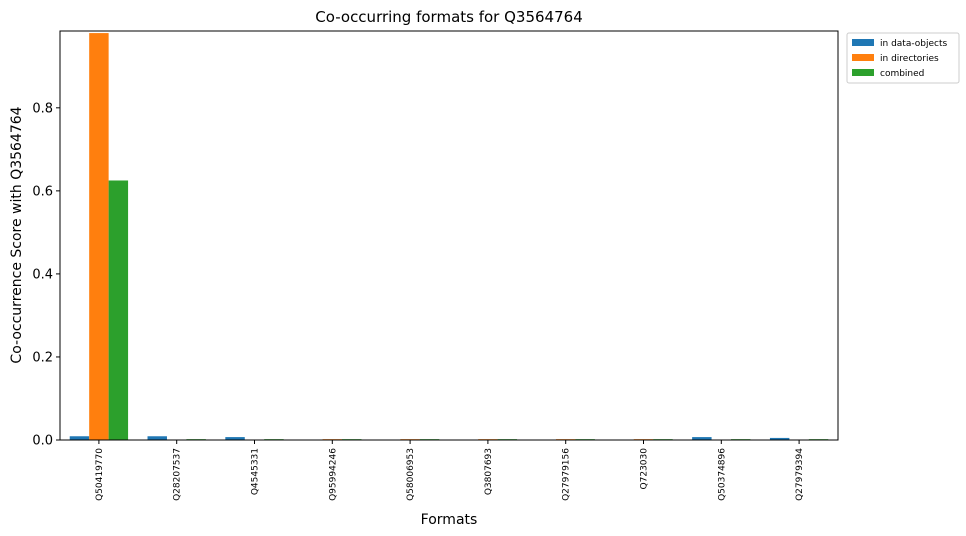 The height and width of the screenshot is (536, 966). What do you see at coordinates (909, 59) in the screenshot?
I see `legend-label: in directories` at bounding box center [909, 59].